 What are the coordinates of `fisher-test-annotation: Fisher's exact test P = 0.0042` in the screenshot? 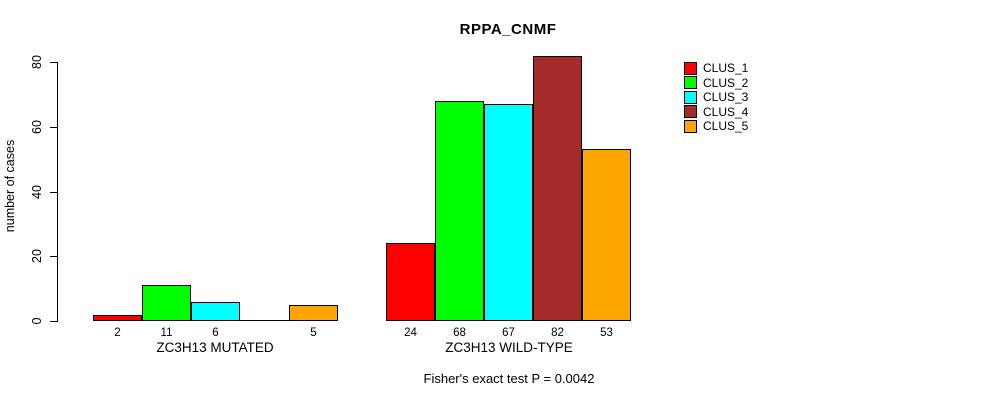 It's located at (509, 378).